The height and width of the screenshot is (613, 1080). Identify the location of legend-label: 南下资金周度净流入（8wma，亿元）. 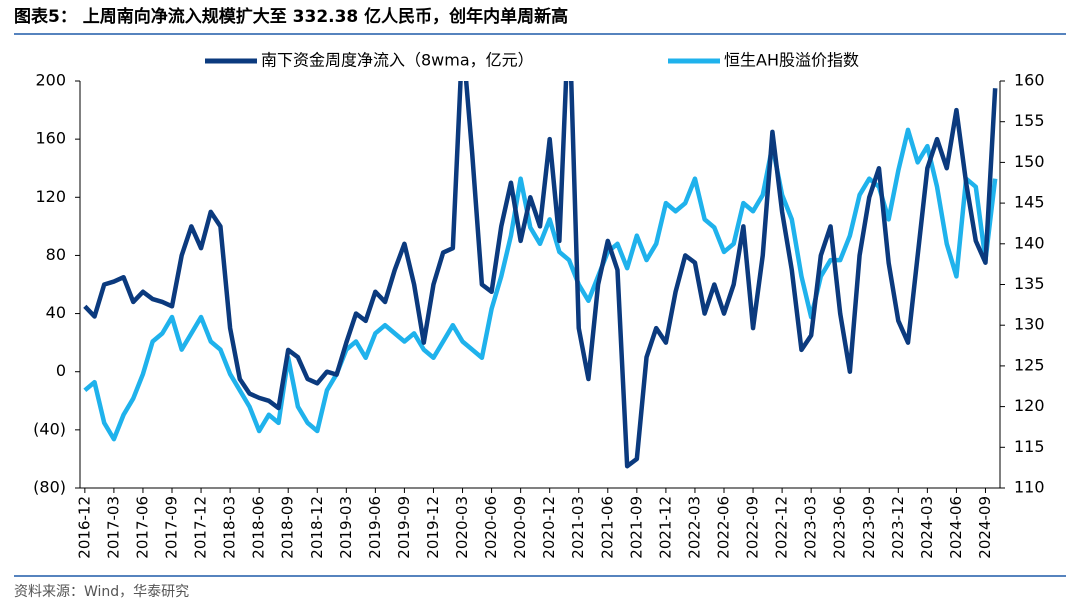
(397, 60).